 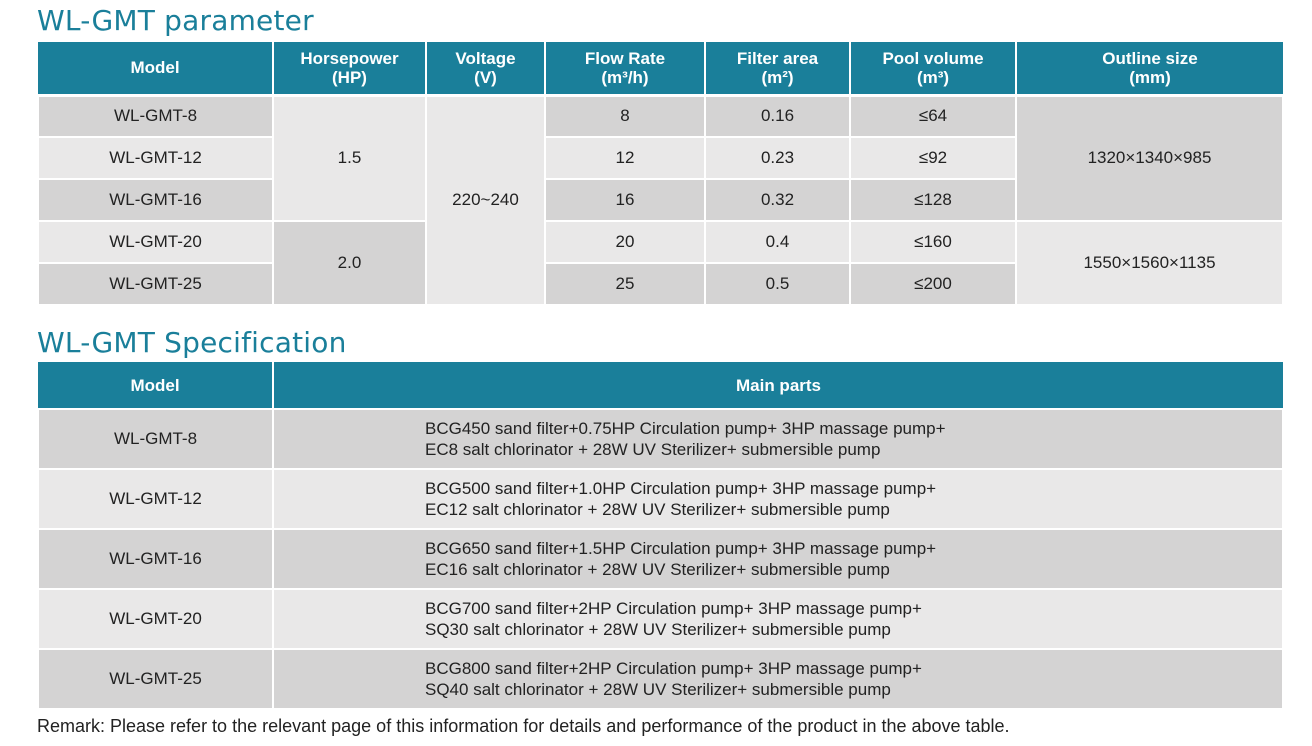 I want to click on specification-section-title: WL-GMT Specification, so click(x=192, y=342).